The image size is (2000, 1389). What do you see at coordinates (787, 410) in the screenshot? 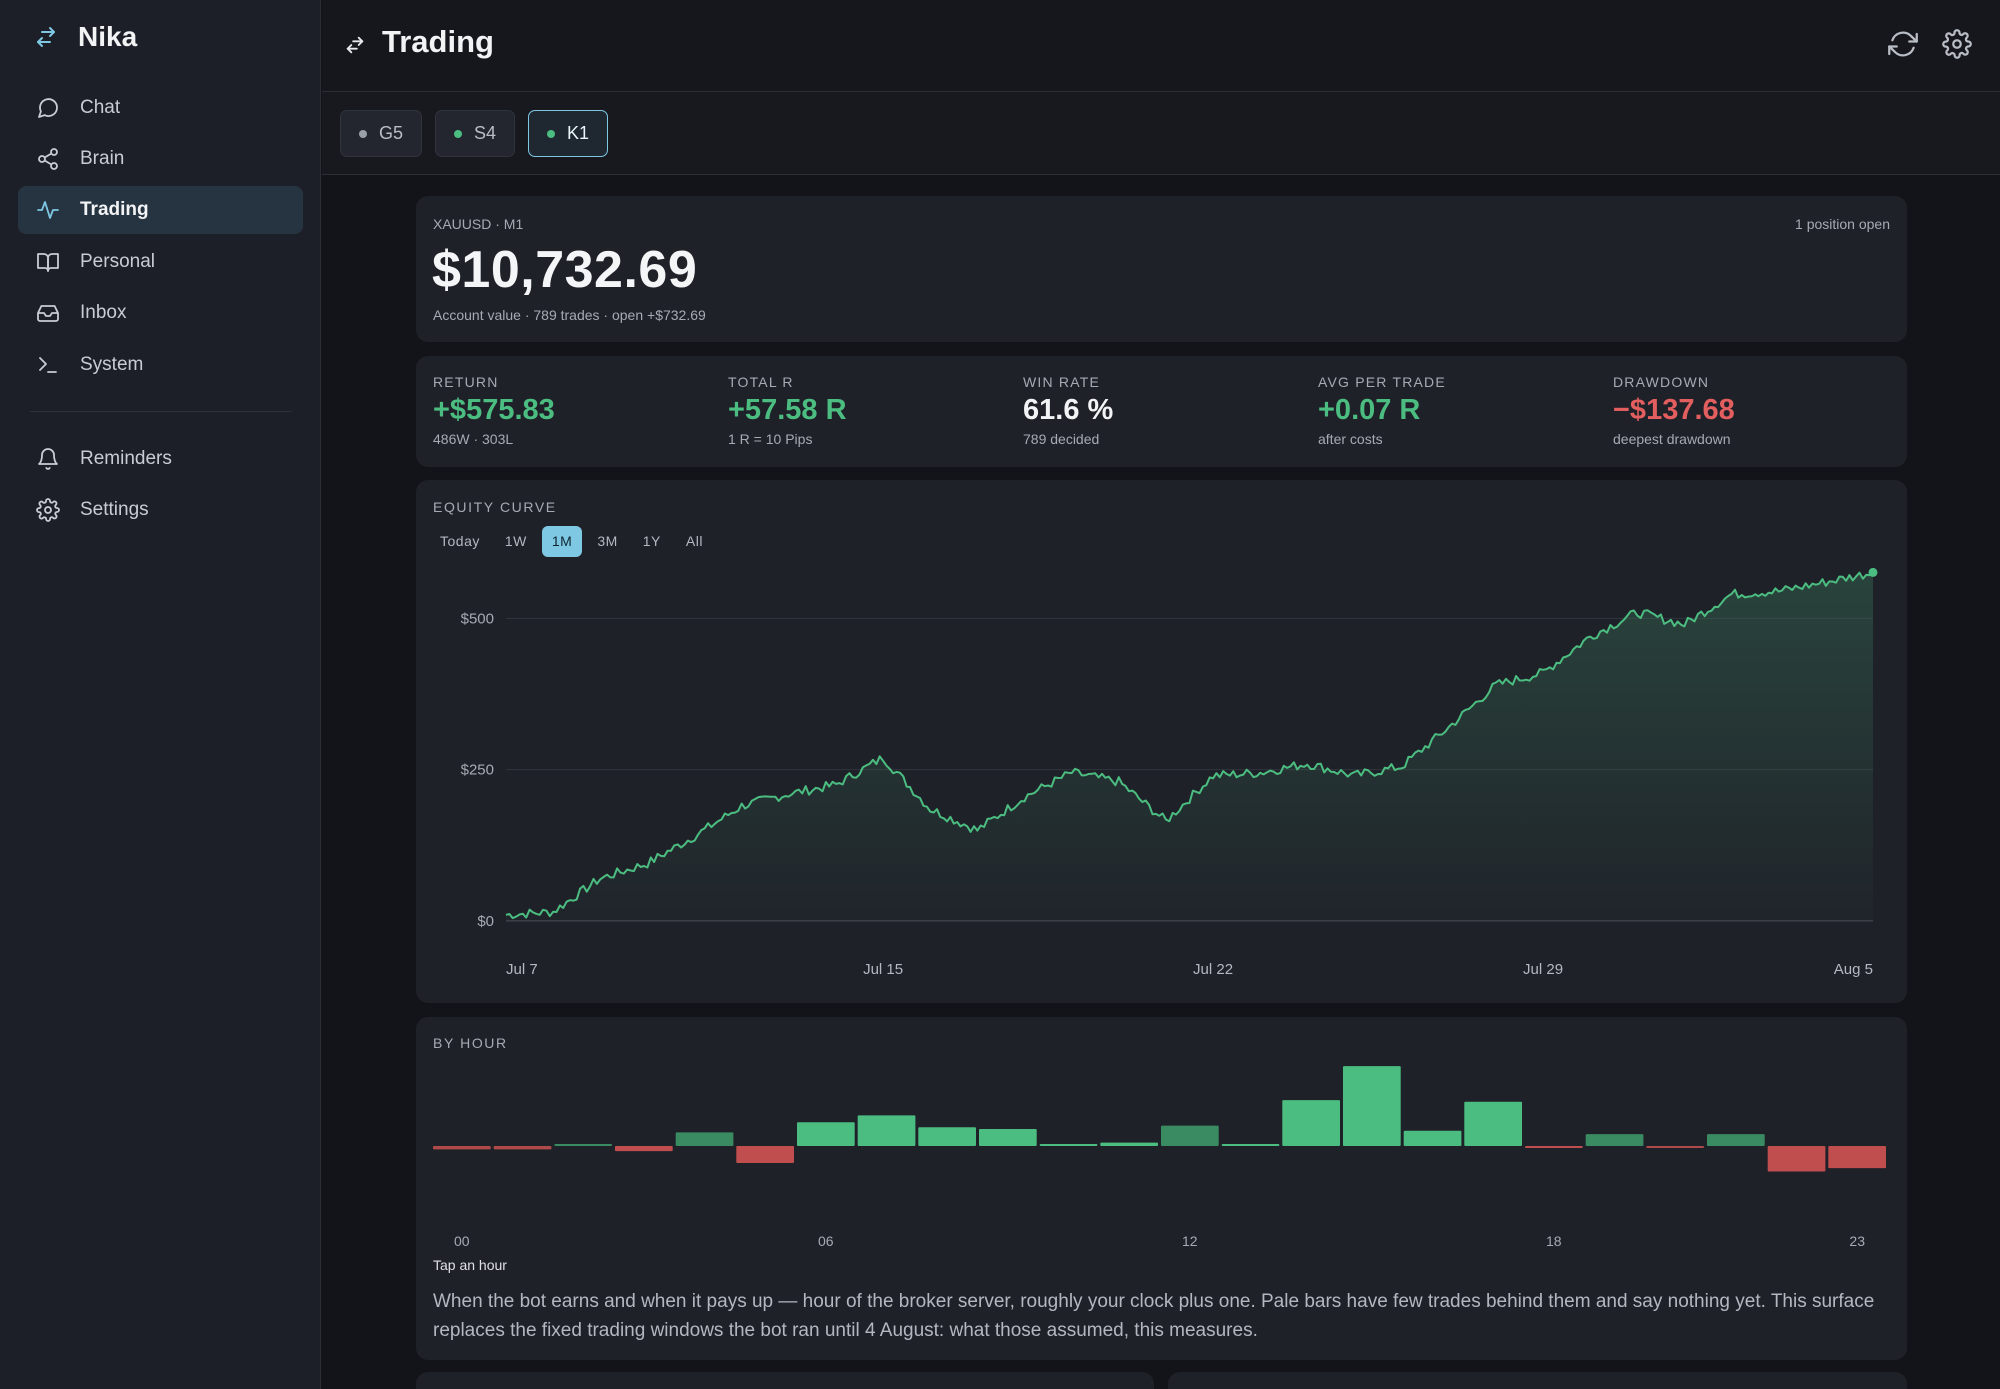
I see `stat-value: +57.58 R` at bounding box center [787, 410].